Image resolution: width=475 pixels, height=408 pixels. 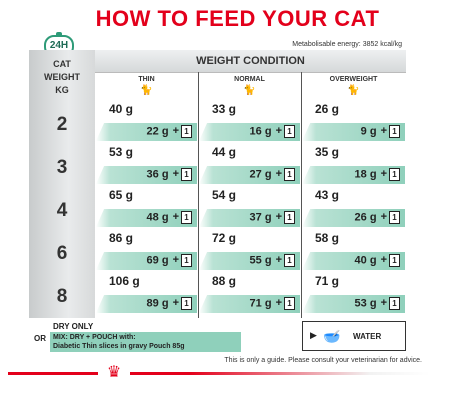 I want to click on mix-amount: 69 g +1, so click(x=169, y=260).